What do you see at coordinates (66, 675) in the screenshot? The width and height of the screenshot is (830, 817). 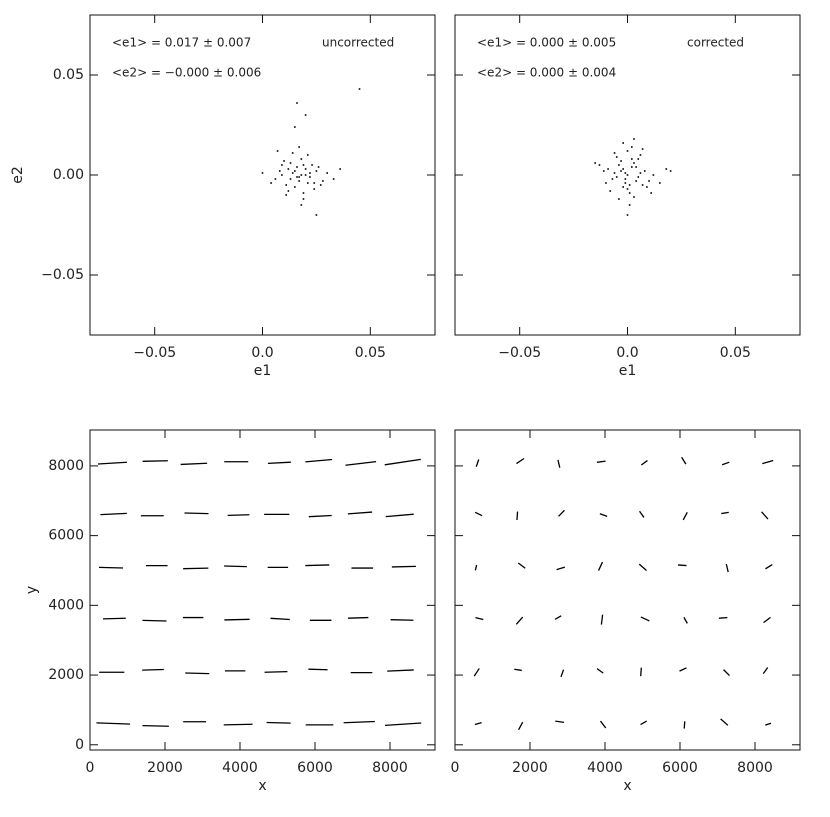 I see `y-tick-label: 2000` at bounding box center [66, 675].